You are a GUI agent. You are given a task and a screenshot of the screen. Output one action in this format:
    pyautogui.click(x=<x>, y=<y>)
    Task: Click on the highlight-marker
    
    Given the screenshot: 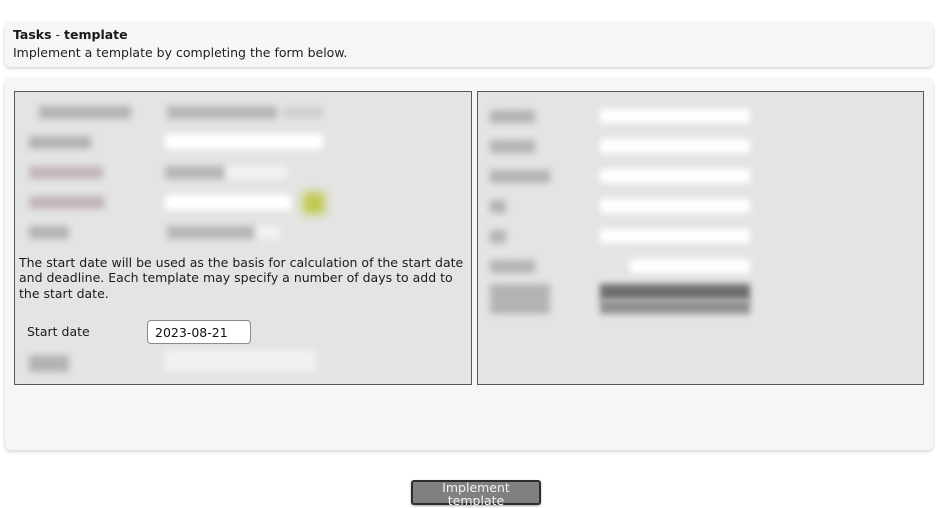 What is the action you would take?
    pyautogui.click(x=314, y=203)
    